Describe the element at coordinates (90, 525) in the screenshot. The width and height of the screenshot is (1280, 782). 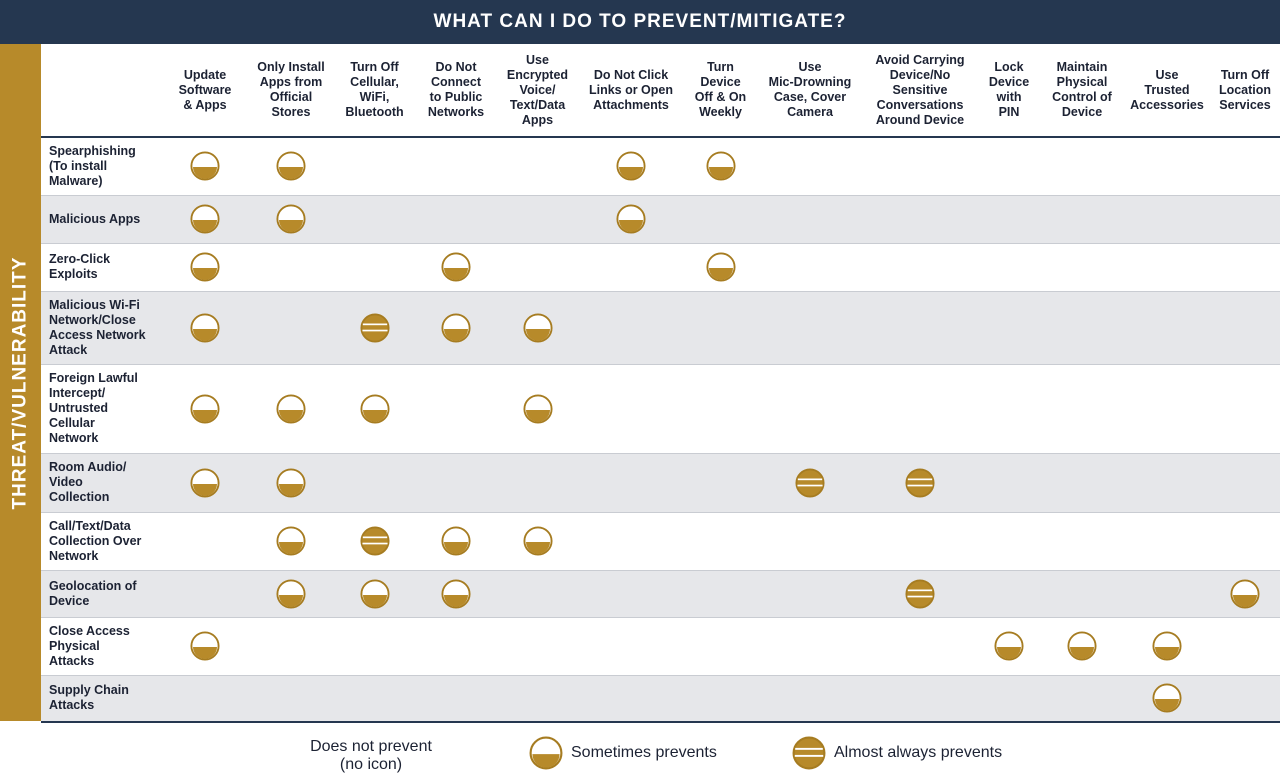
I see `threat-label-line: Call/Text/Data` at that location.